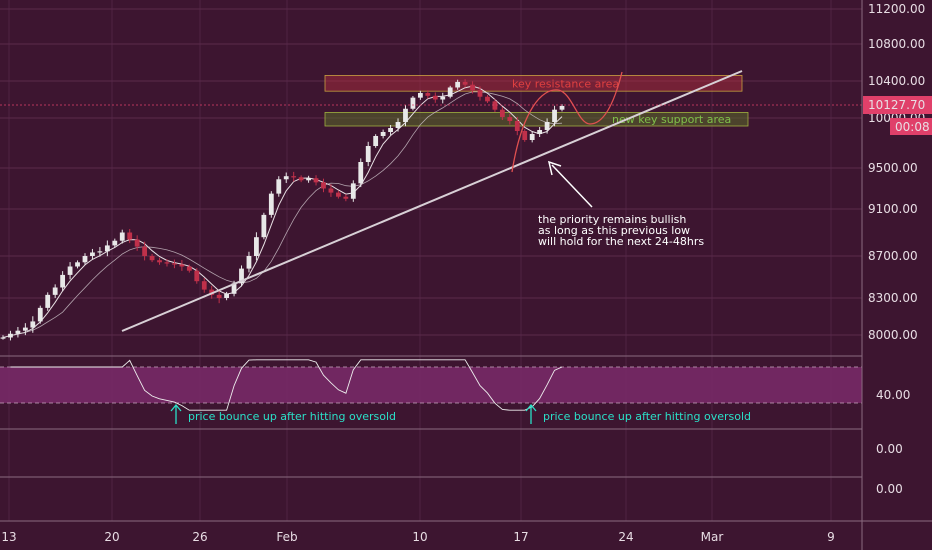 The image size is (932, 550). I want to click on rsi-band-fill, so click(431, 385).